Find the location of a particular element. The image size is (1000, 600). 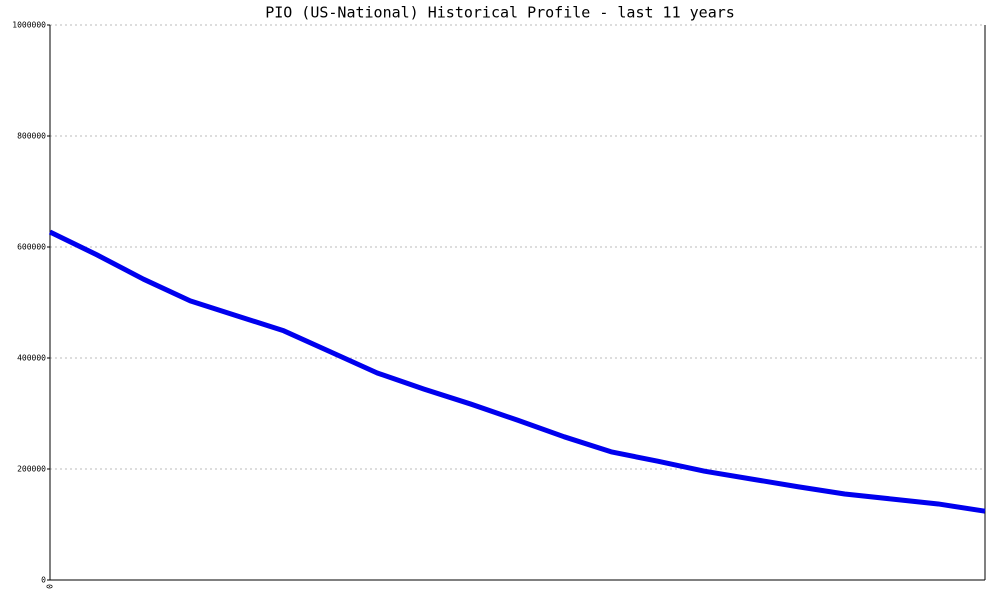

y-tick-label: 800000 is located at coordinates (31, 136).